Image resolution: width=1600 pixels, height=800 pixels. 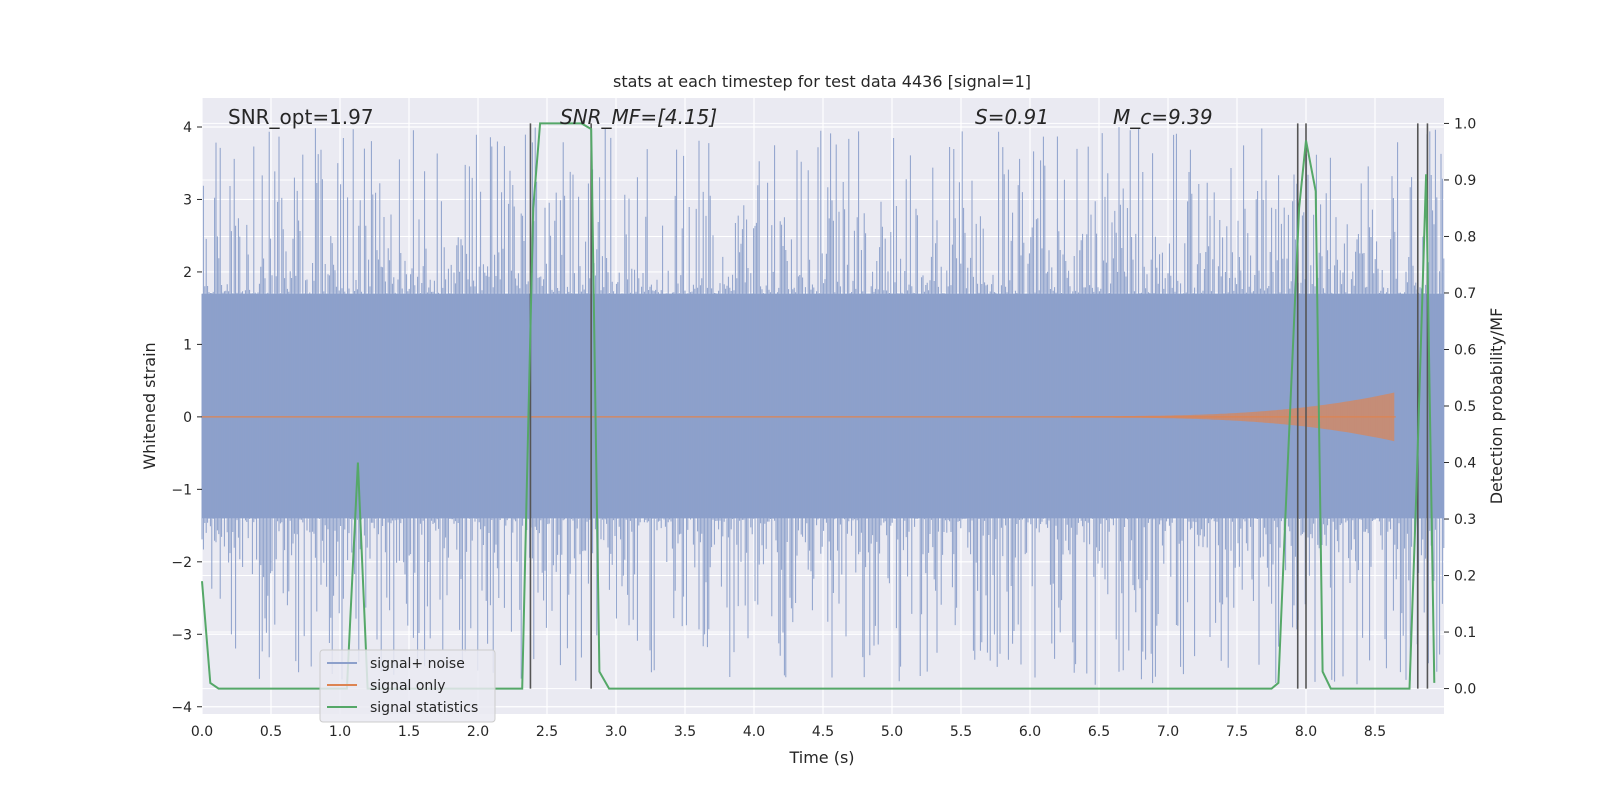 What do you see at coordinates (181, 708) in the screenshot?
I see `y-tick-label: −4` at bounding box center [181, 708].